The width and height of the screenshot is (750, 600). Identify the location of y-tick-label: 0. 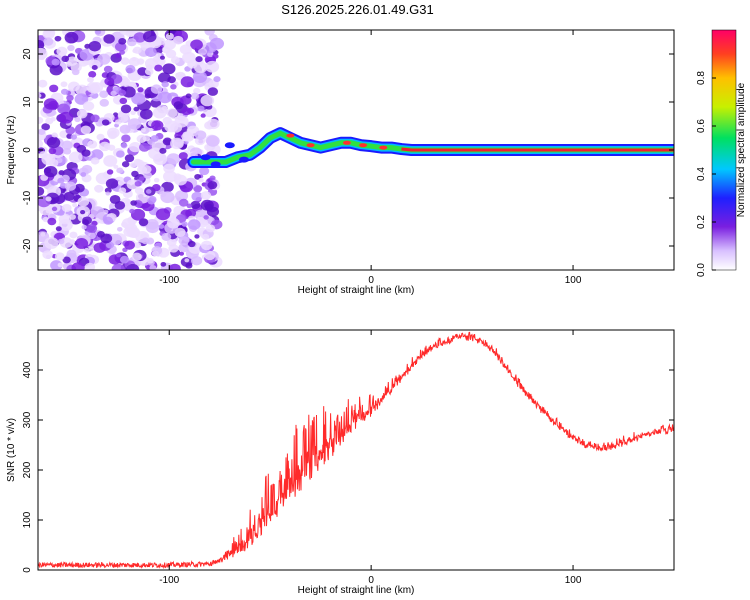
(27, 150).